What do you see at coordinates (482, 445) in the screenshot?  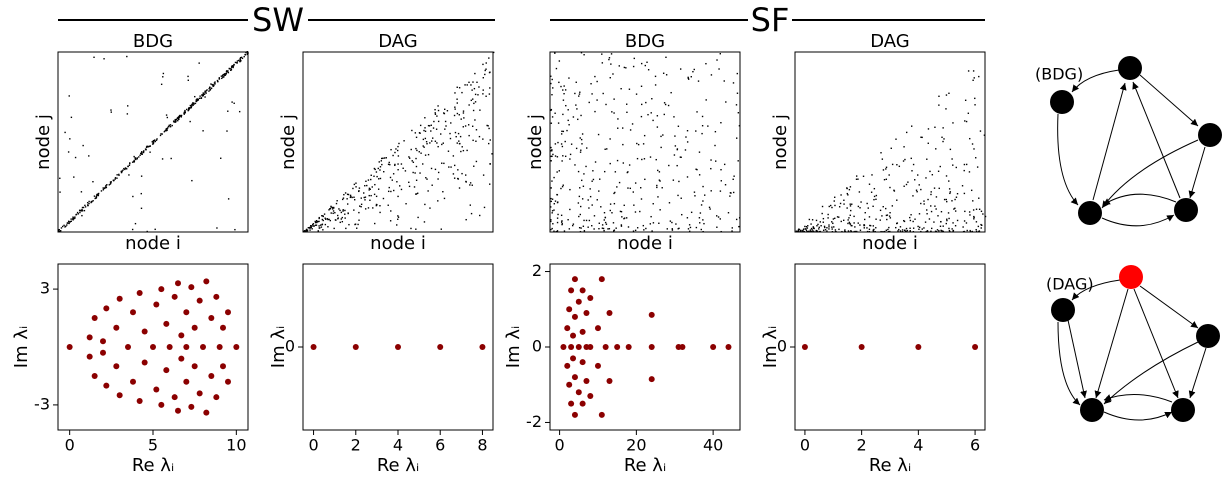 I see `x-tick-label: 8` at bounding box center [482, 445].